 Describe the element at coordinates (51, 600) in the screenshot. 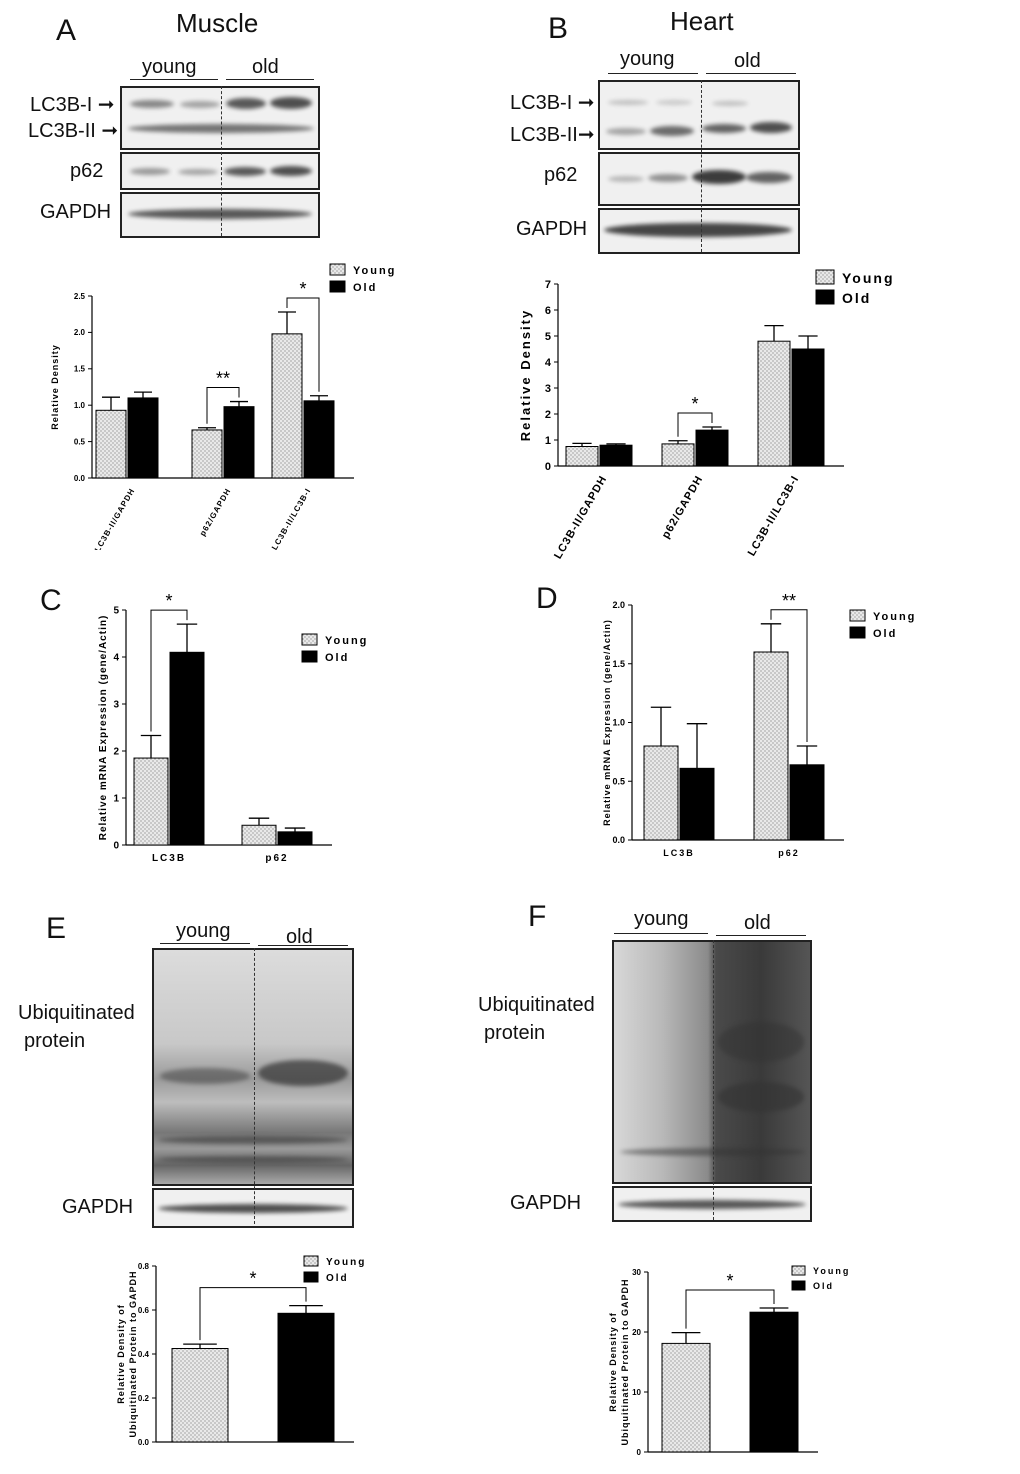

I see `panel-letter-c: C` at that location.